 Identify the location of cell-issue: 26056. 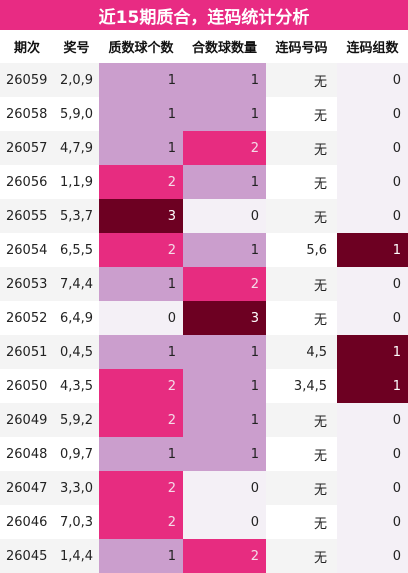
(27, 182).